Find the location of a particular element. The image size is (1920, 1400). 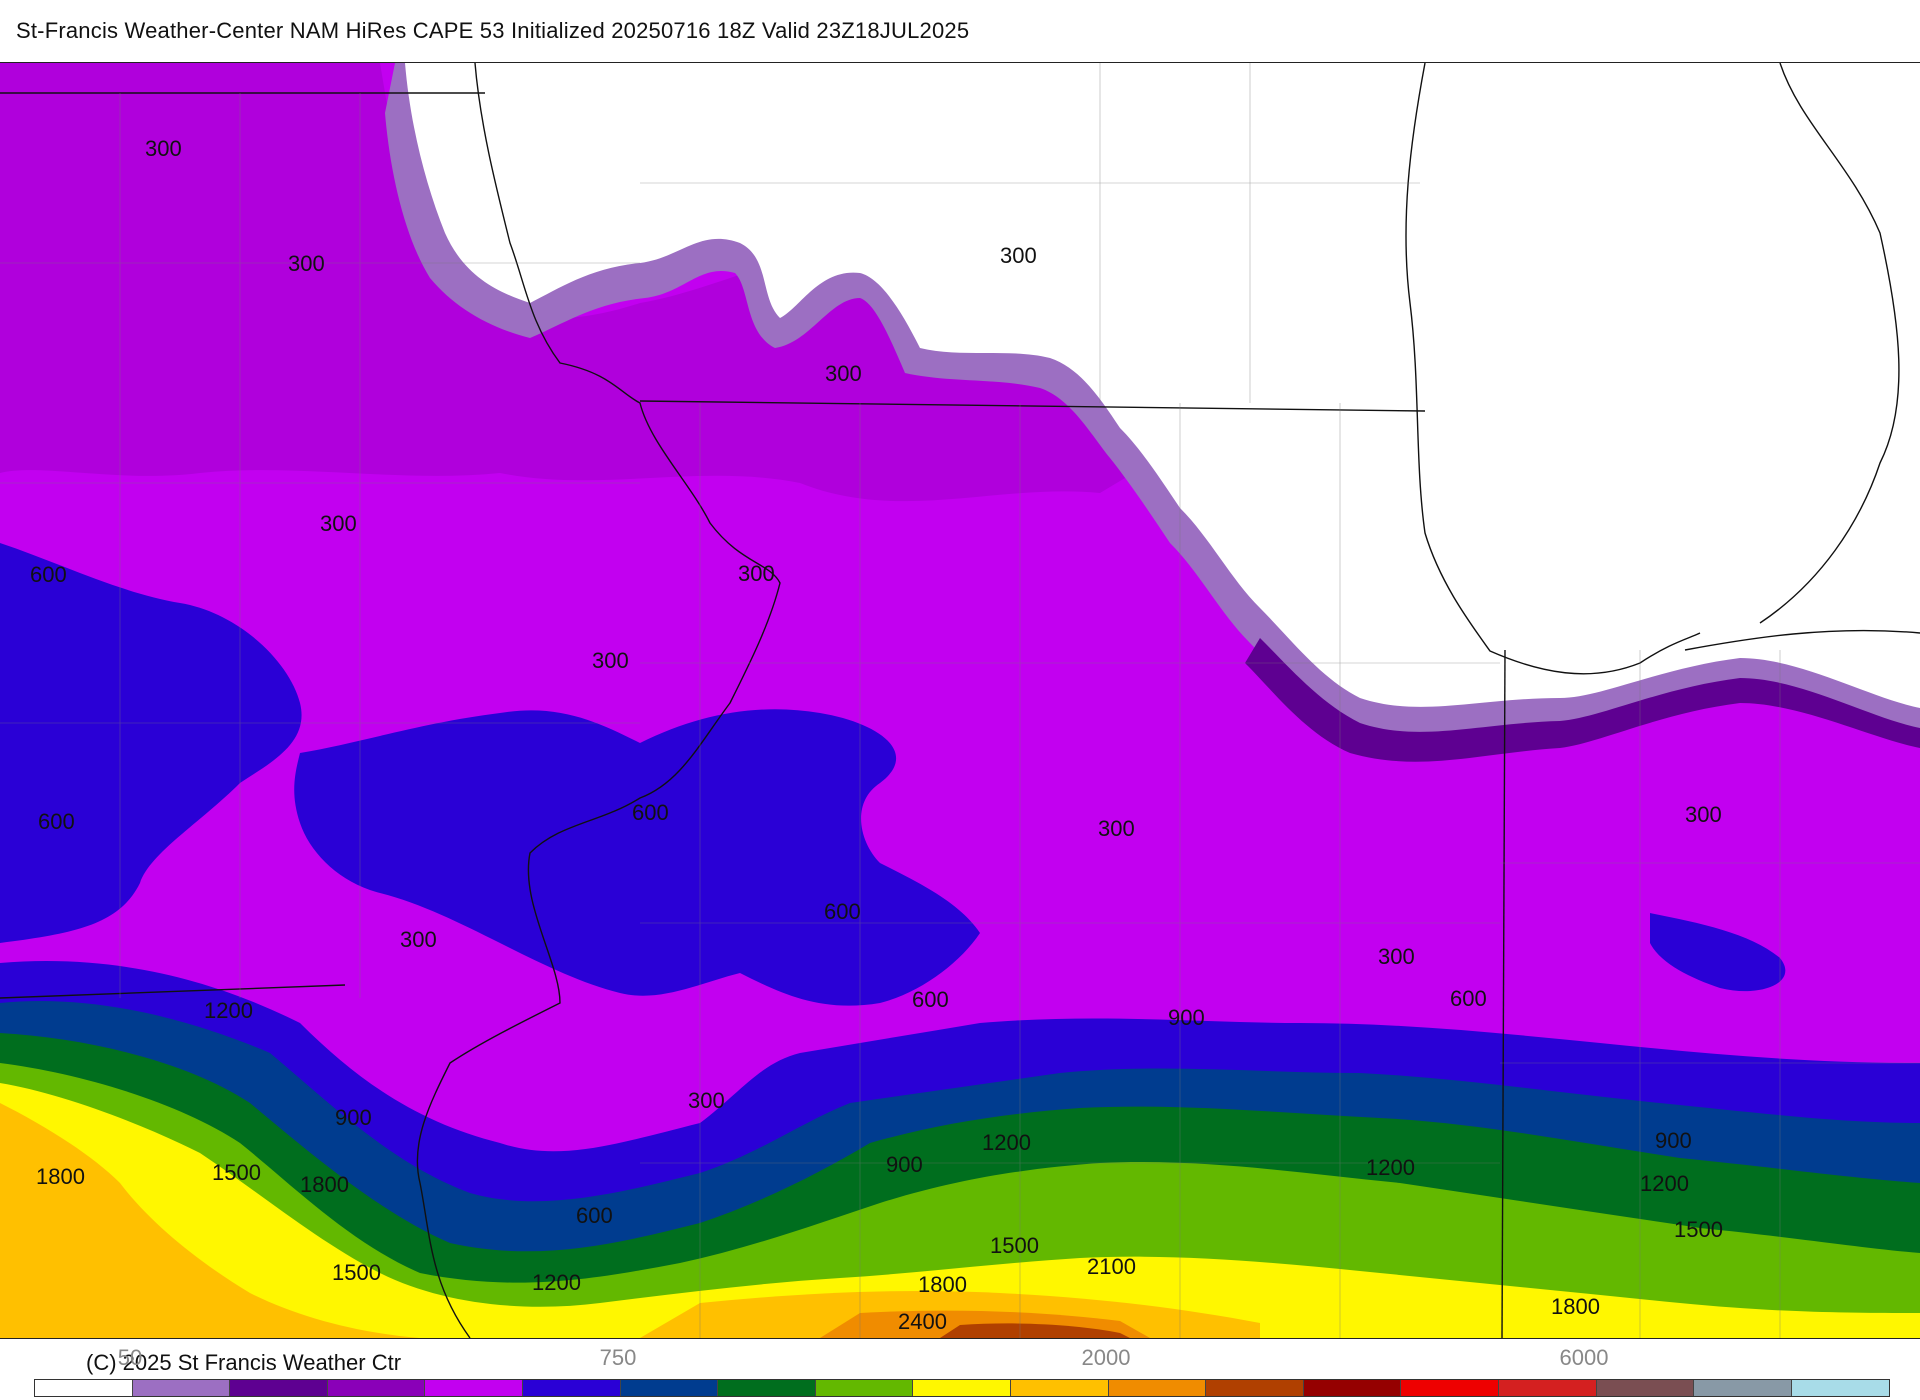

contour-label: 2100 is located at coordinates (1111, 1266).